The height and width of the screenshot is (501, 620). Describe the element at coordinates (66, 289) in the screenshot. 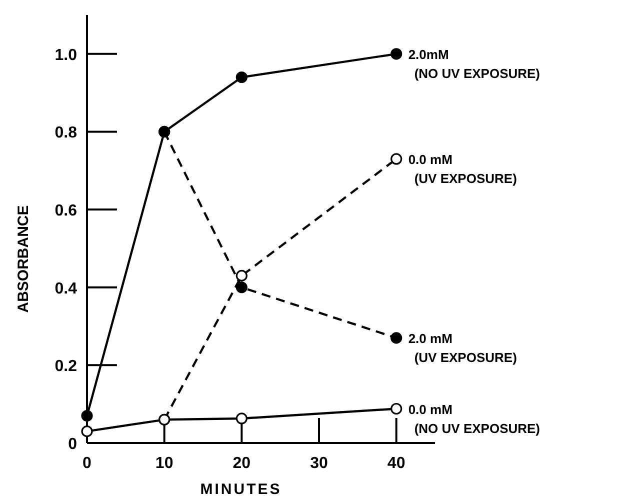

I see `y-tick-label: 0.4` at that location.